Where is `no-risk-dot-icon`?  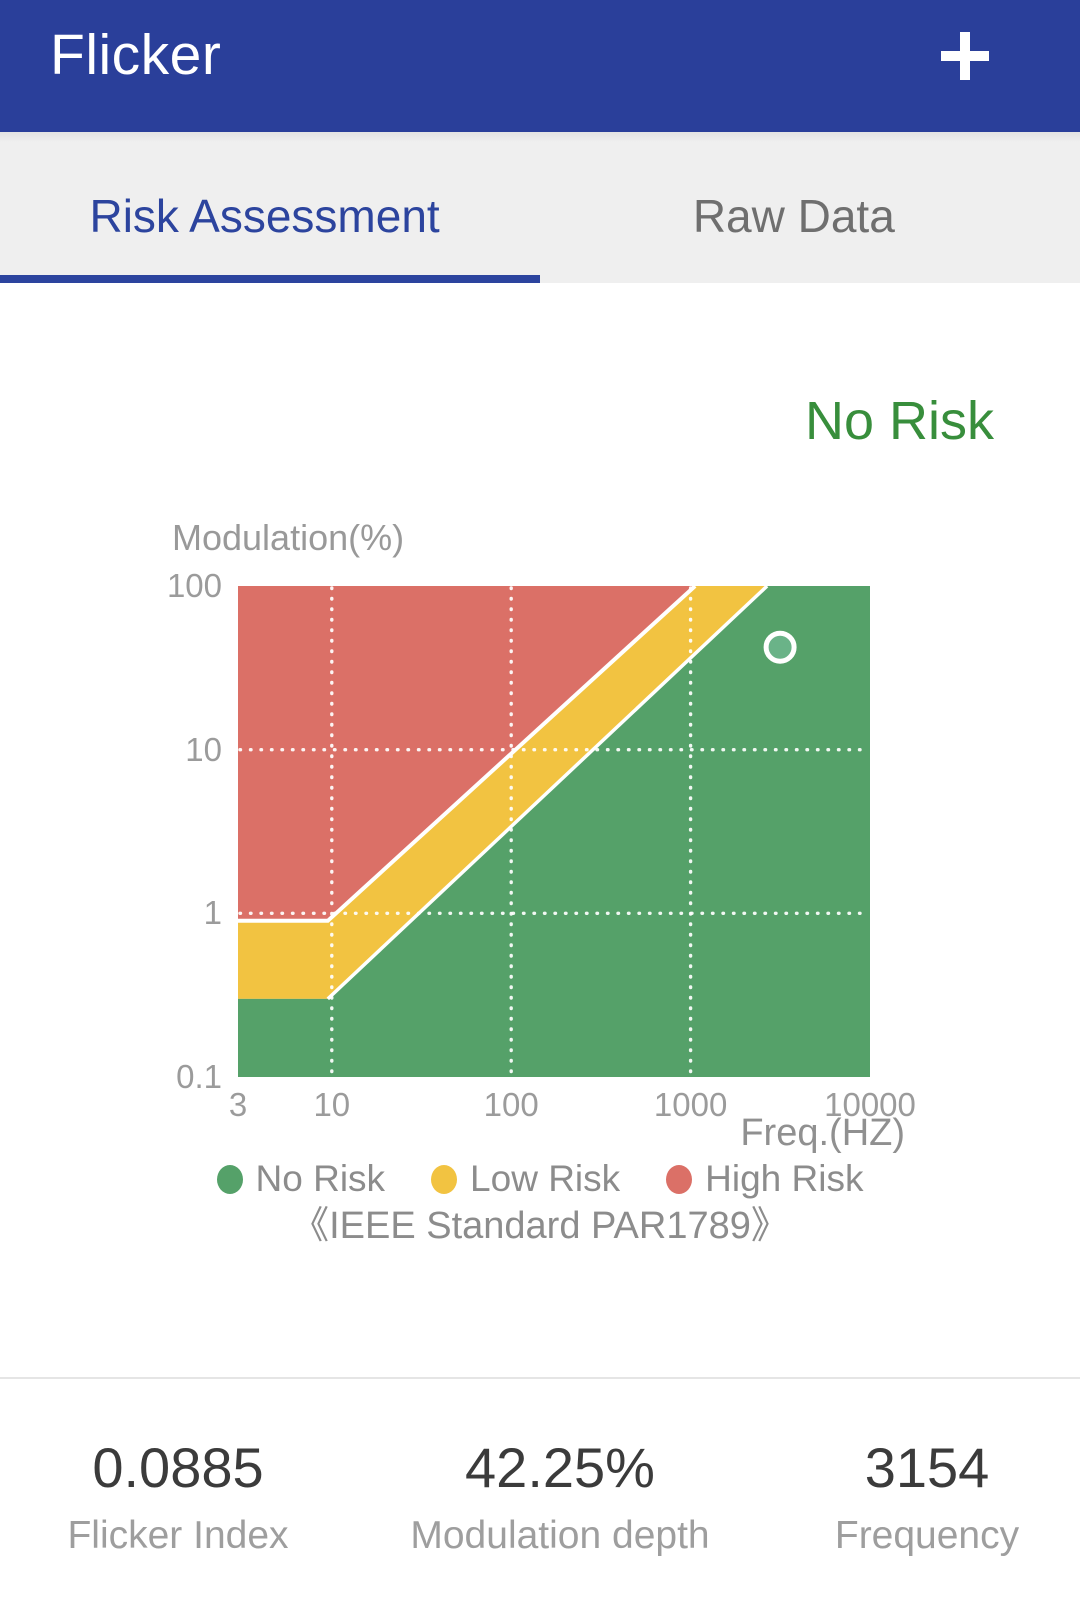
no-risk-dot-icon is located at coordinates (229, 1179).